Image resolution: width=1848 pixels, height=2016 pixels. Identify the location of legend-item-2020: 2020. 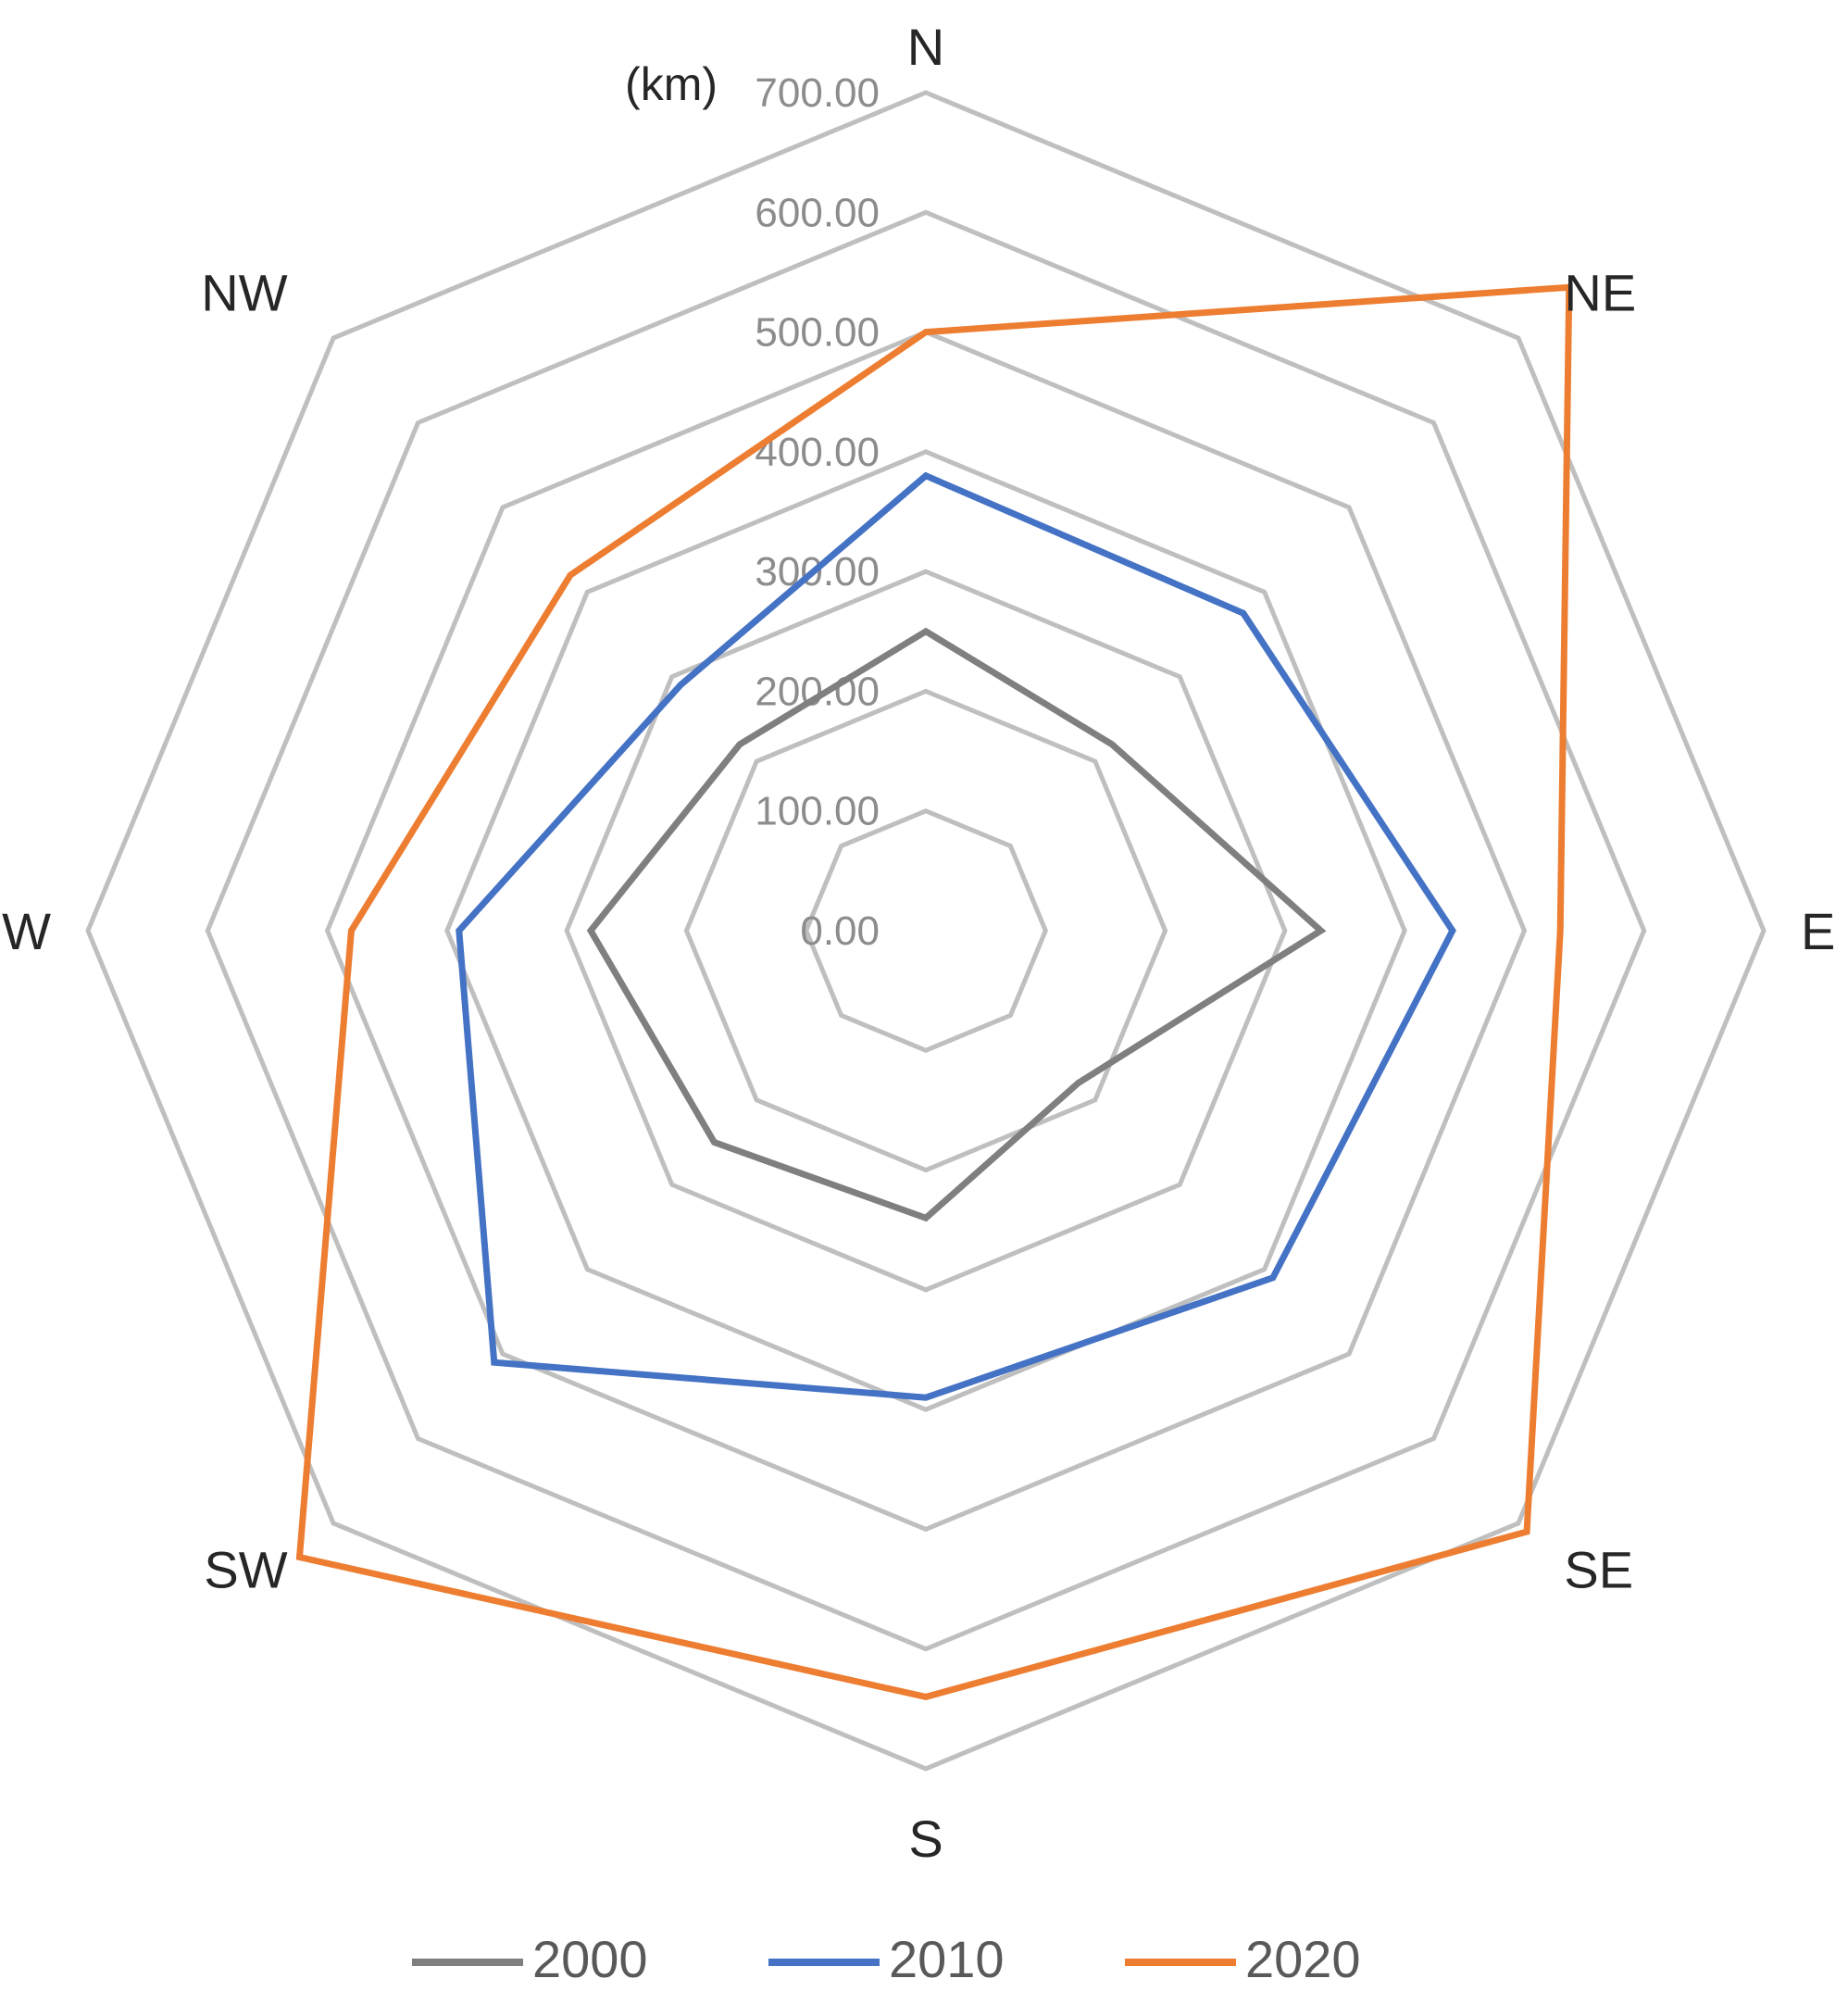
(1243, 1959).